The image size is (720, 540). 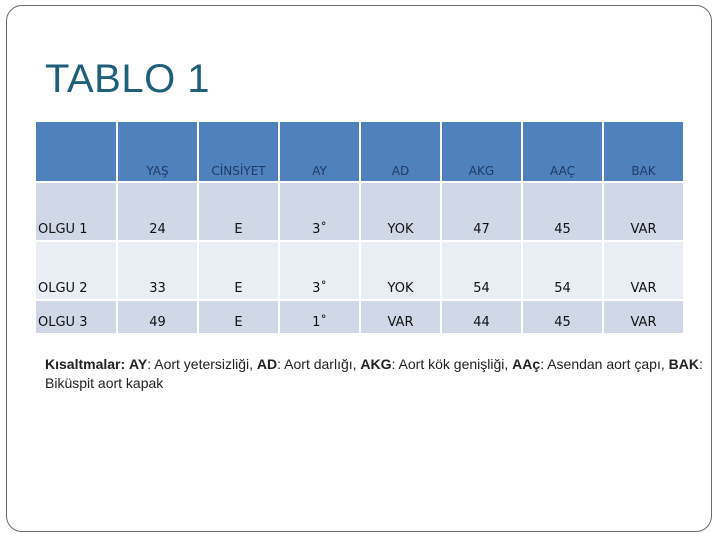 I want to click on table-cell: 24, so click(x=158, y=212).